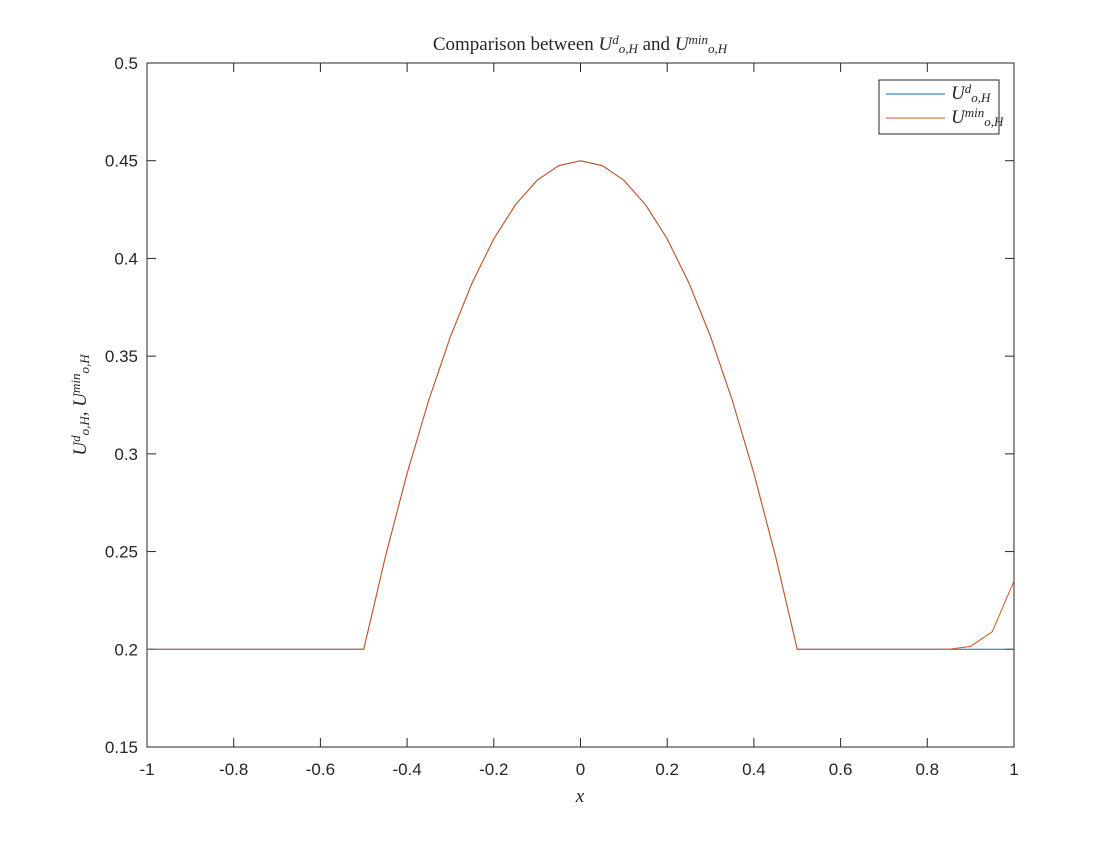 This screenshot has height=845, width=1120. What do you see at coordinates (667, 769) in the screenshot?
I see `x-tick-label: 0.2` at bounding box center [667, 769].